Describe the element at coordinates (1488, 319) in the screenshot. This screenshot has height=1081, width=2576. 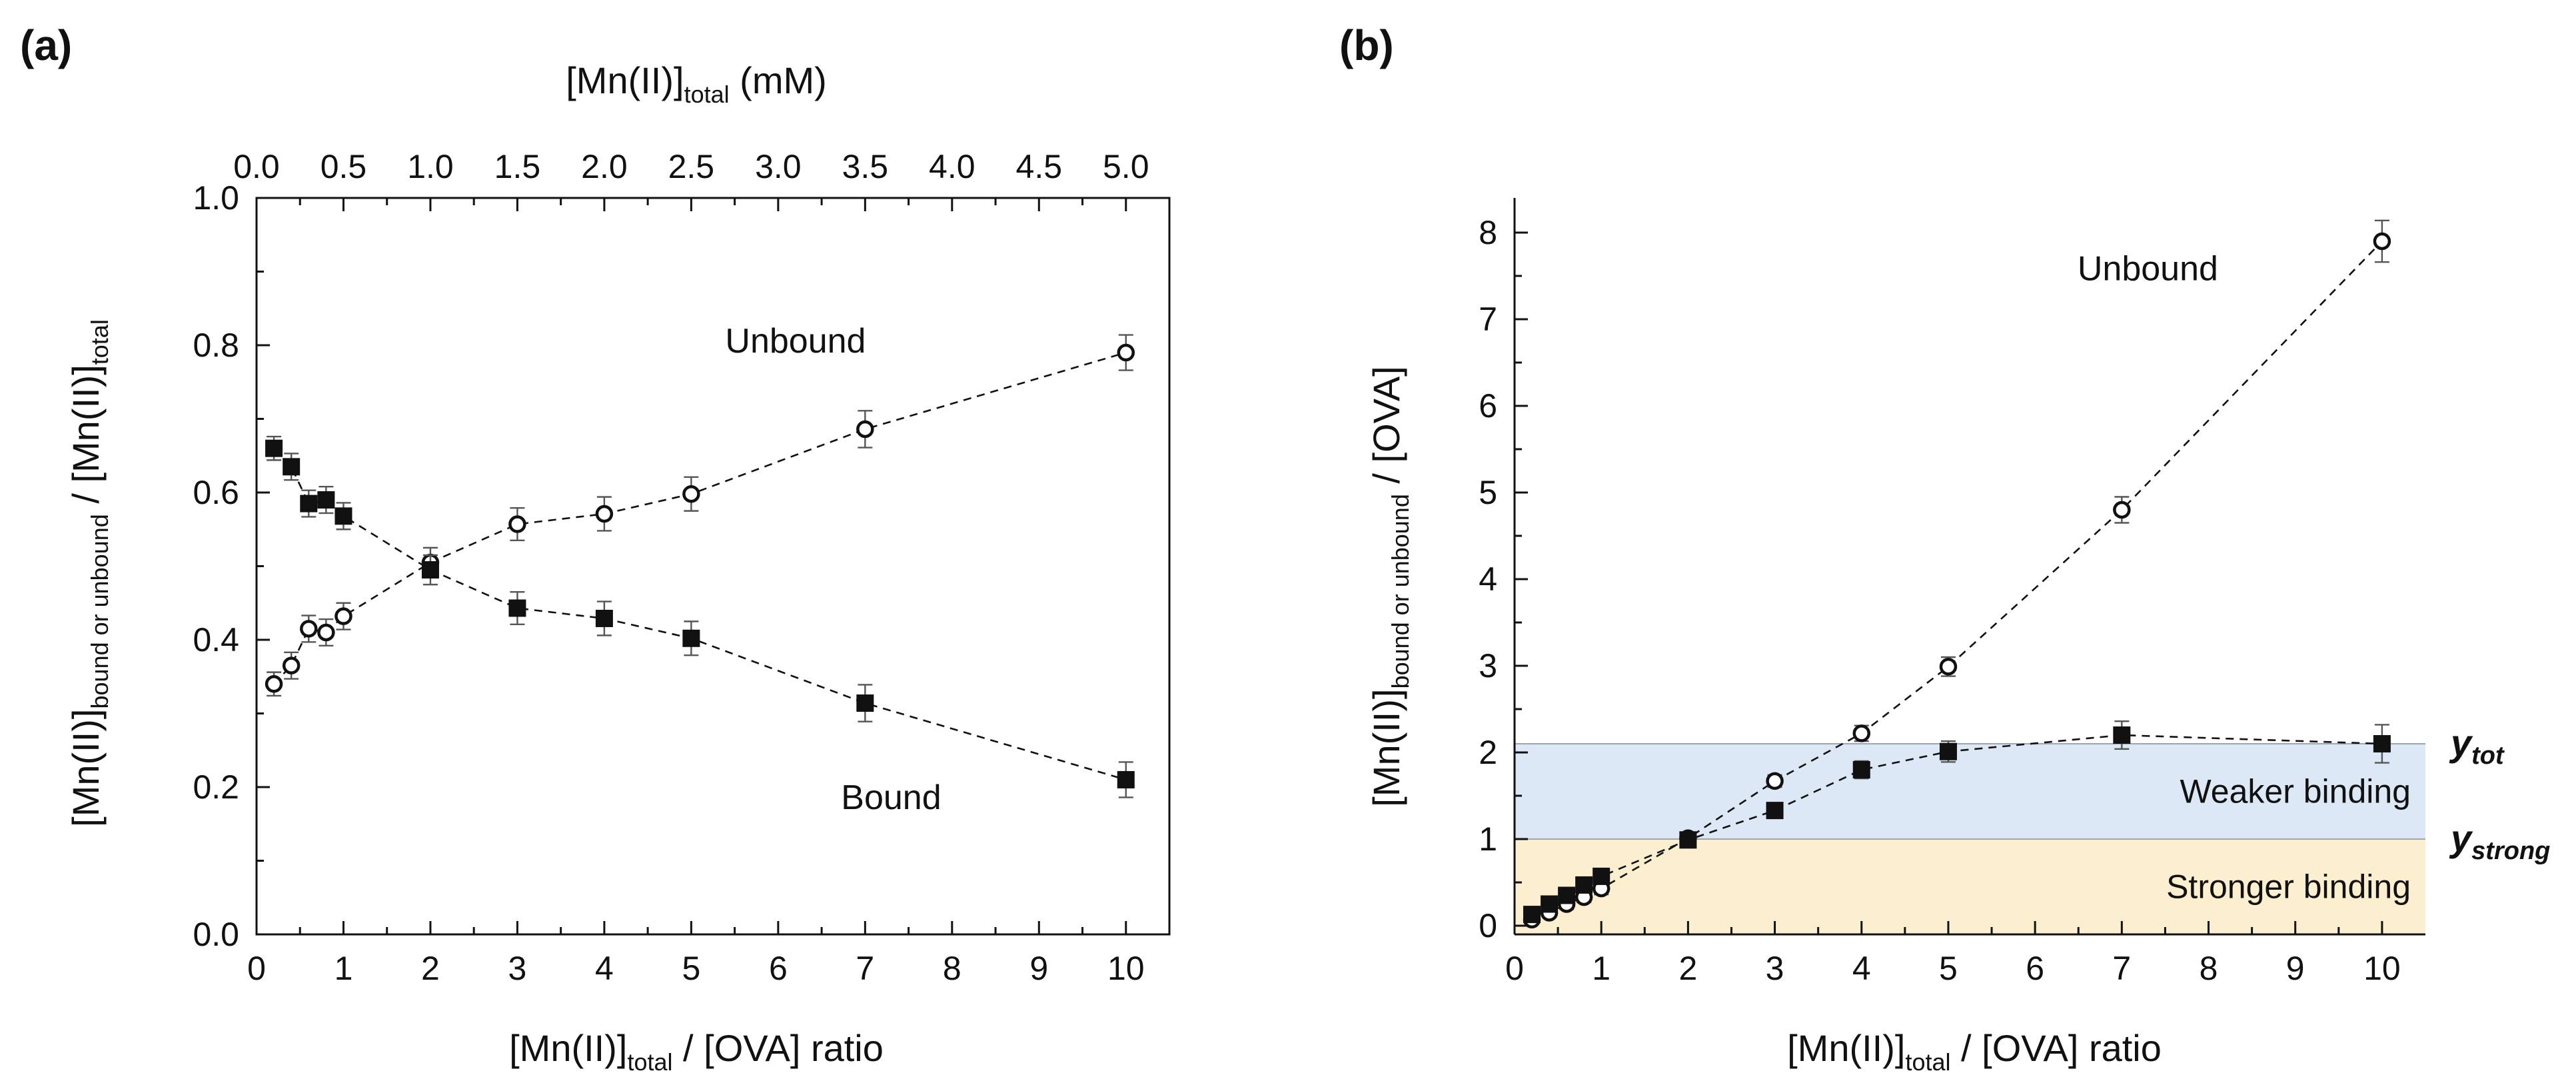
I see `panel-b-y-tick-label-7: 7` at that location.